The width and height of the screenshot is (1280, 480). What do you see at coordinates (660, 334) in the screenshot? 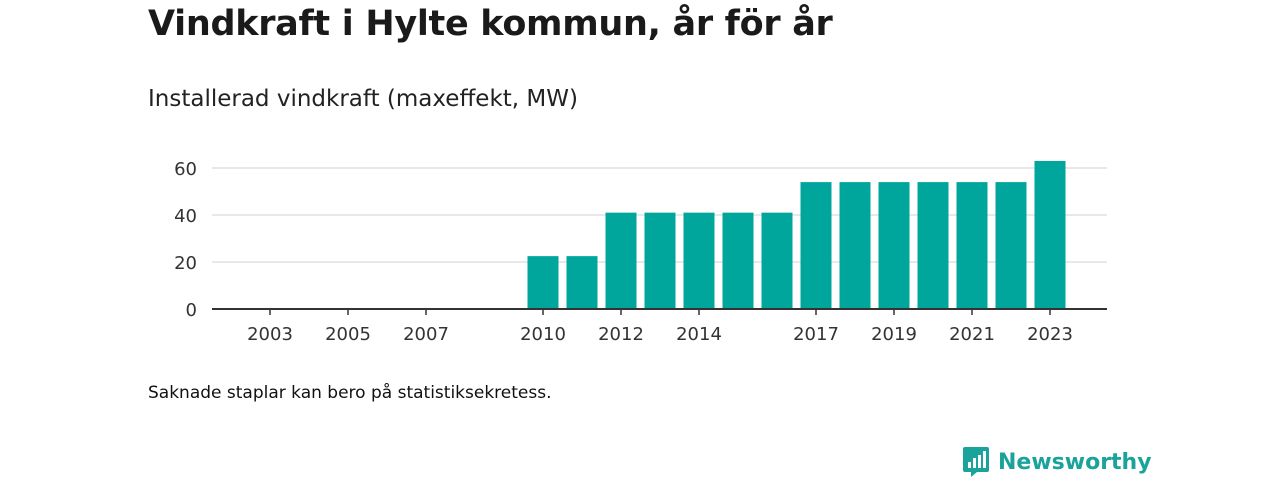
I see `x-axis-labels: 2003 2005 2007 2010 2012 2014 2017 2019 2021 2023` at bounding box center [660, 334].